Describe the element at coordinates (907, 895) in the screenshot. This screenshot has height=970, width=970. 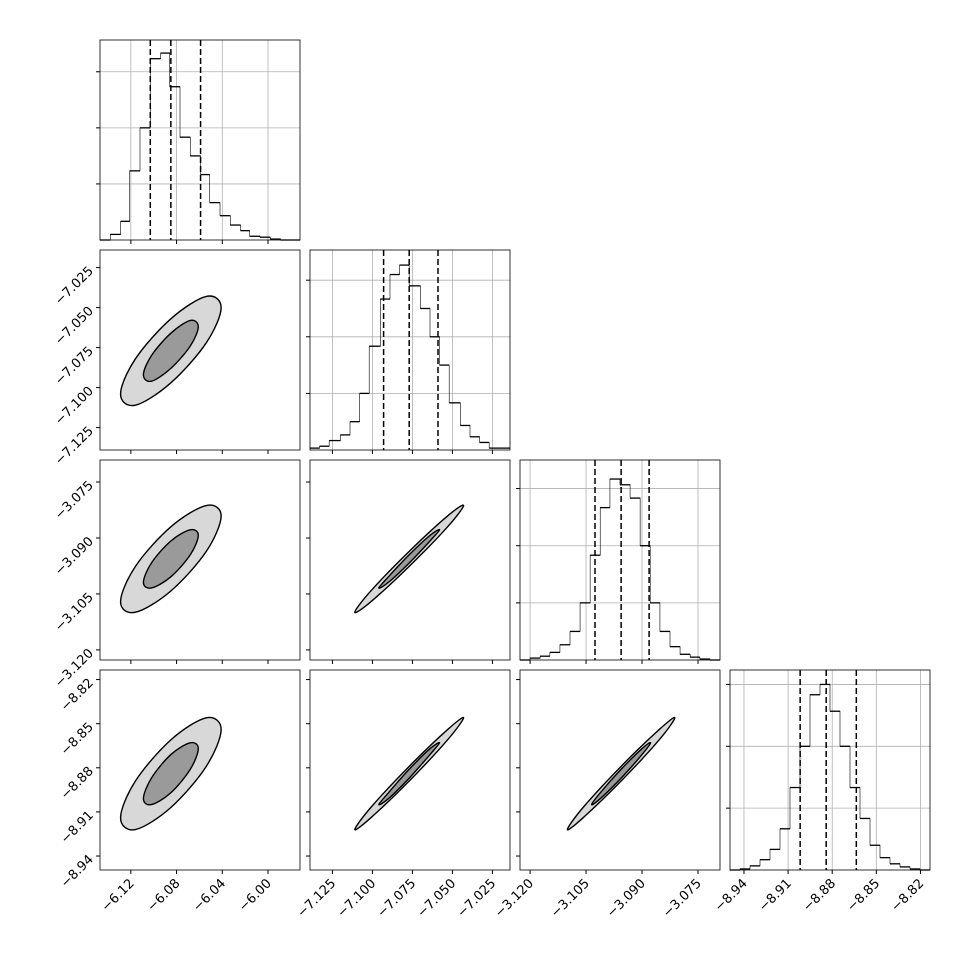
I see `x-tick-label: −8.82` at that location.